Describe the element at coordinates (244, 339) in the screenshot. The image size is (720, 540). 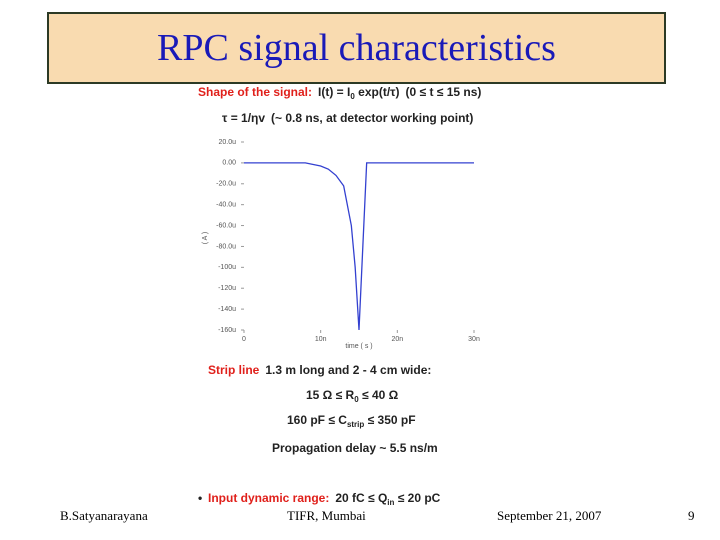
I see `x-tick-label: 0` at that location.